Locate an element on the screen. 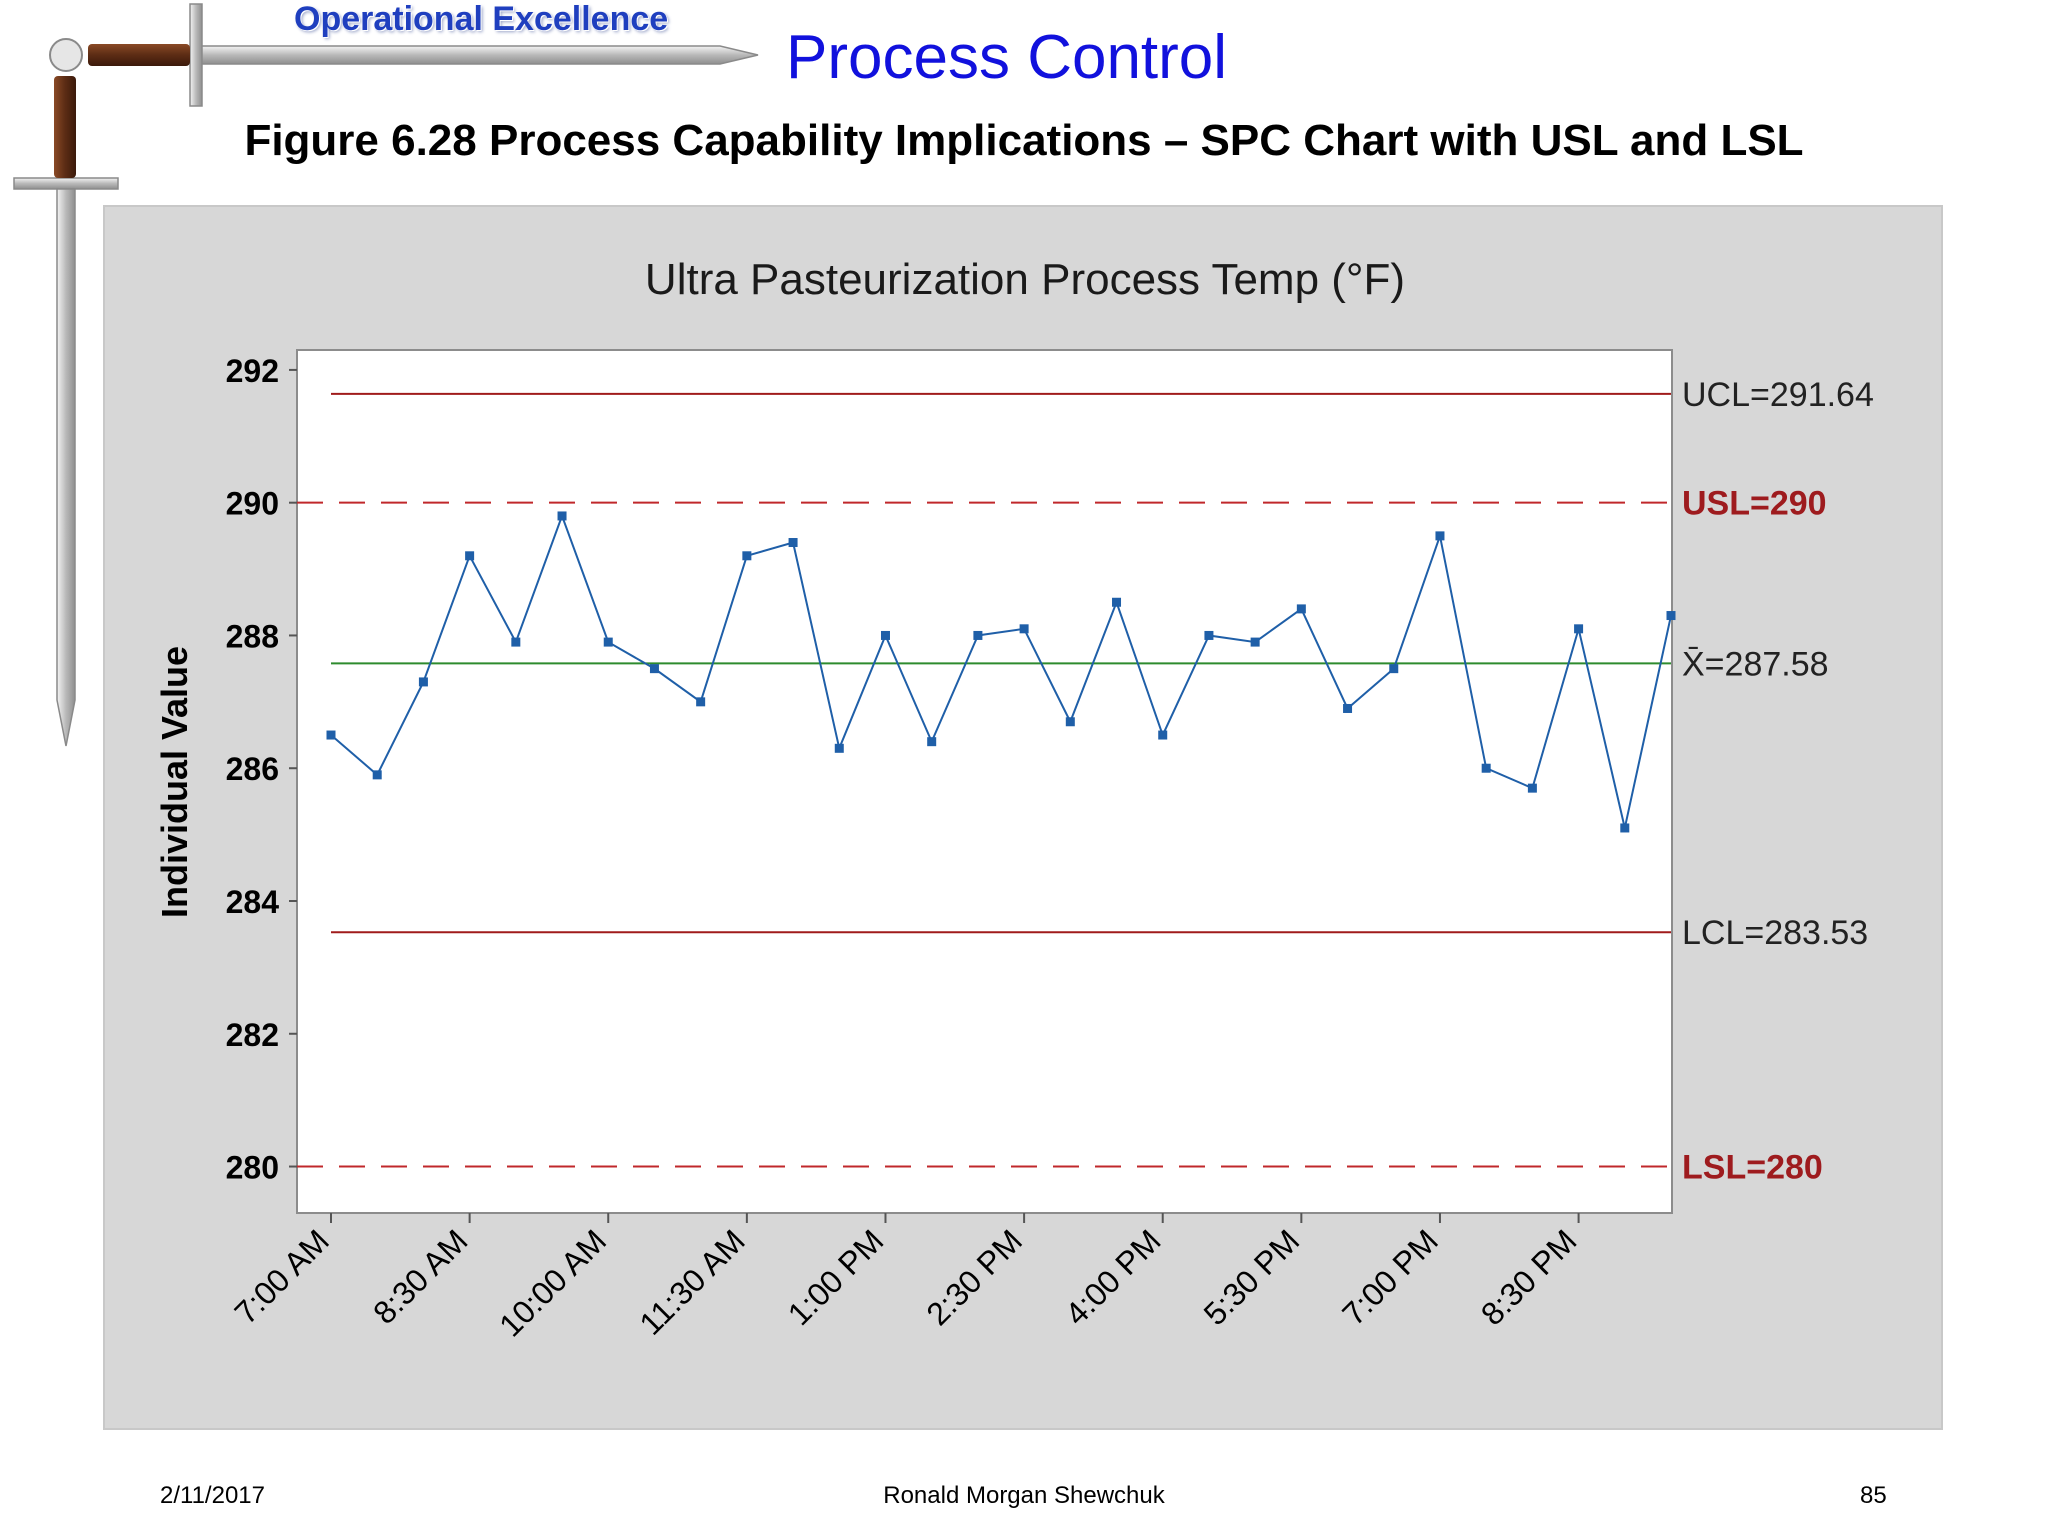 Image resolution: width=2048 pixels, height=1536 pixels. data-series is located at coordinates (1001, 672).